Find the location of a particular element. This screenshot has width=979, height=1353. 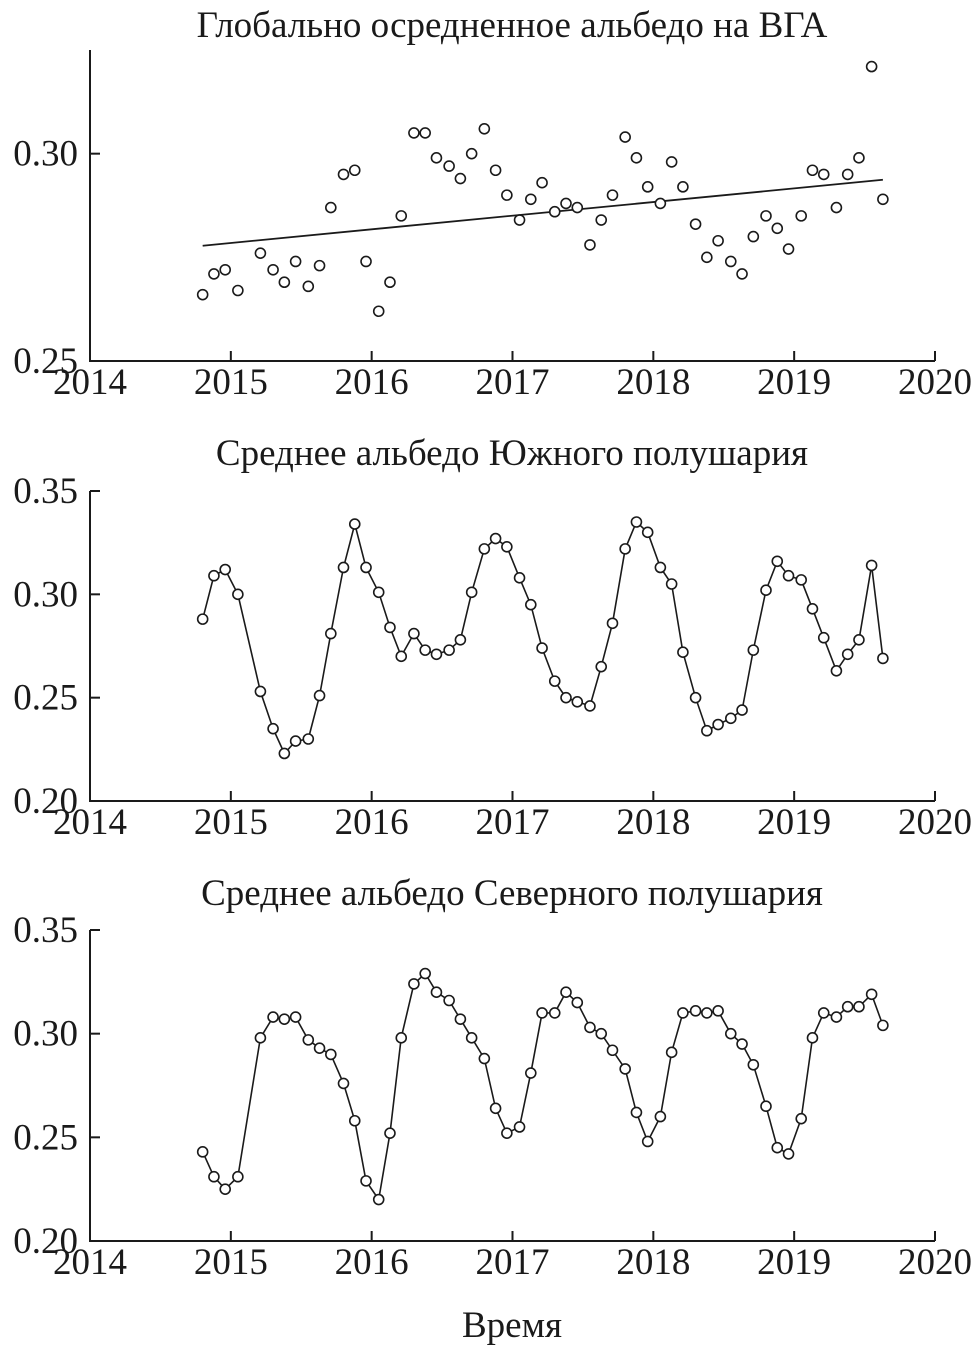

x-tick-label: 2019 is located at coordinates (794, 1262).